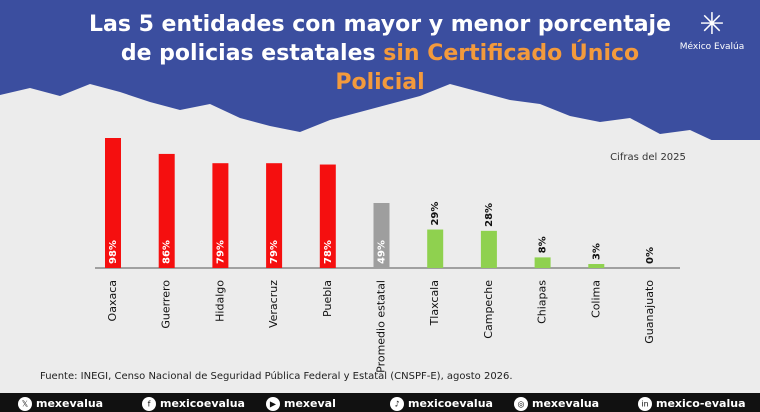 The width and height of the screenshot is (760, 412). What do you see at coordinates (327, 298) in the screenshot?
I see `x-tick-label: Puebla` at bounding box center [327, 298].